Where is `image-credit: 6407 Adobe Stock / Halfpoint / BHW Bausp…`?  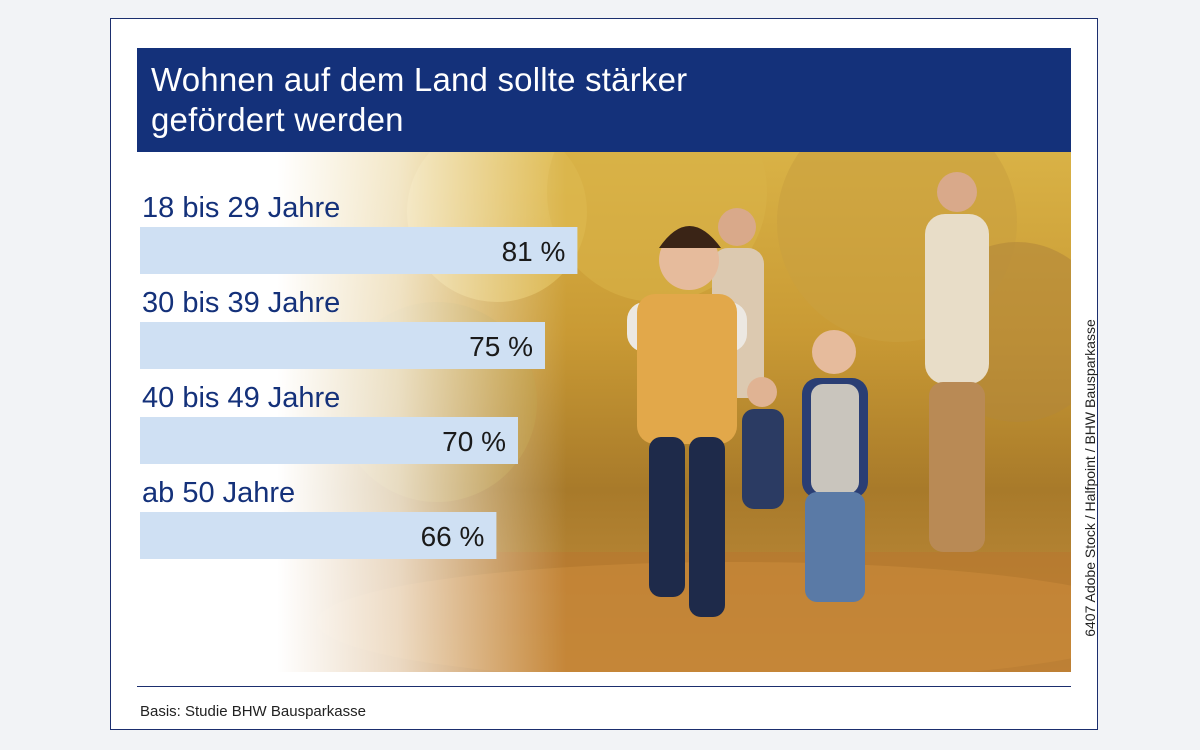
image-credit: 6407 Adobe Stock / Halfpoint / BHW Bausp… is located at coordinates (1090, 478).